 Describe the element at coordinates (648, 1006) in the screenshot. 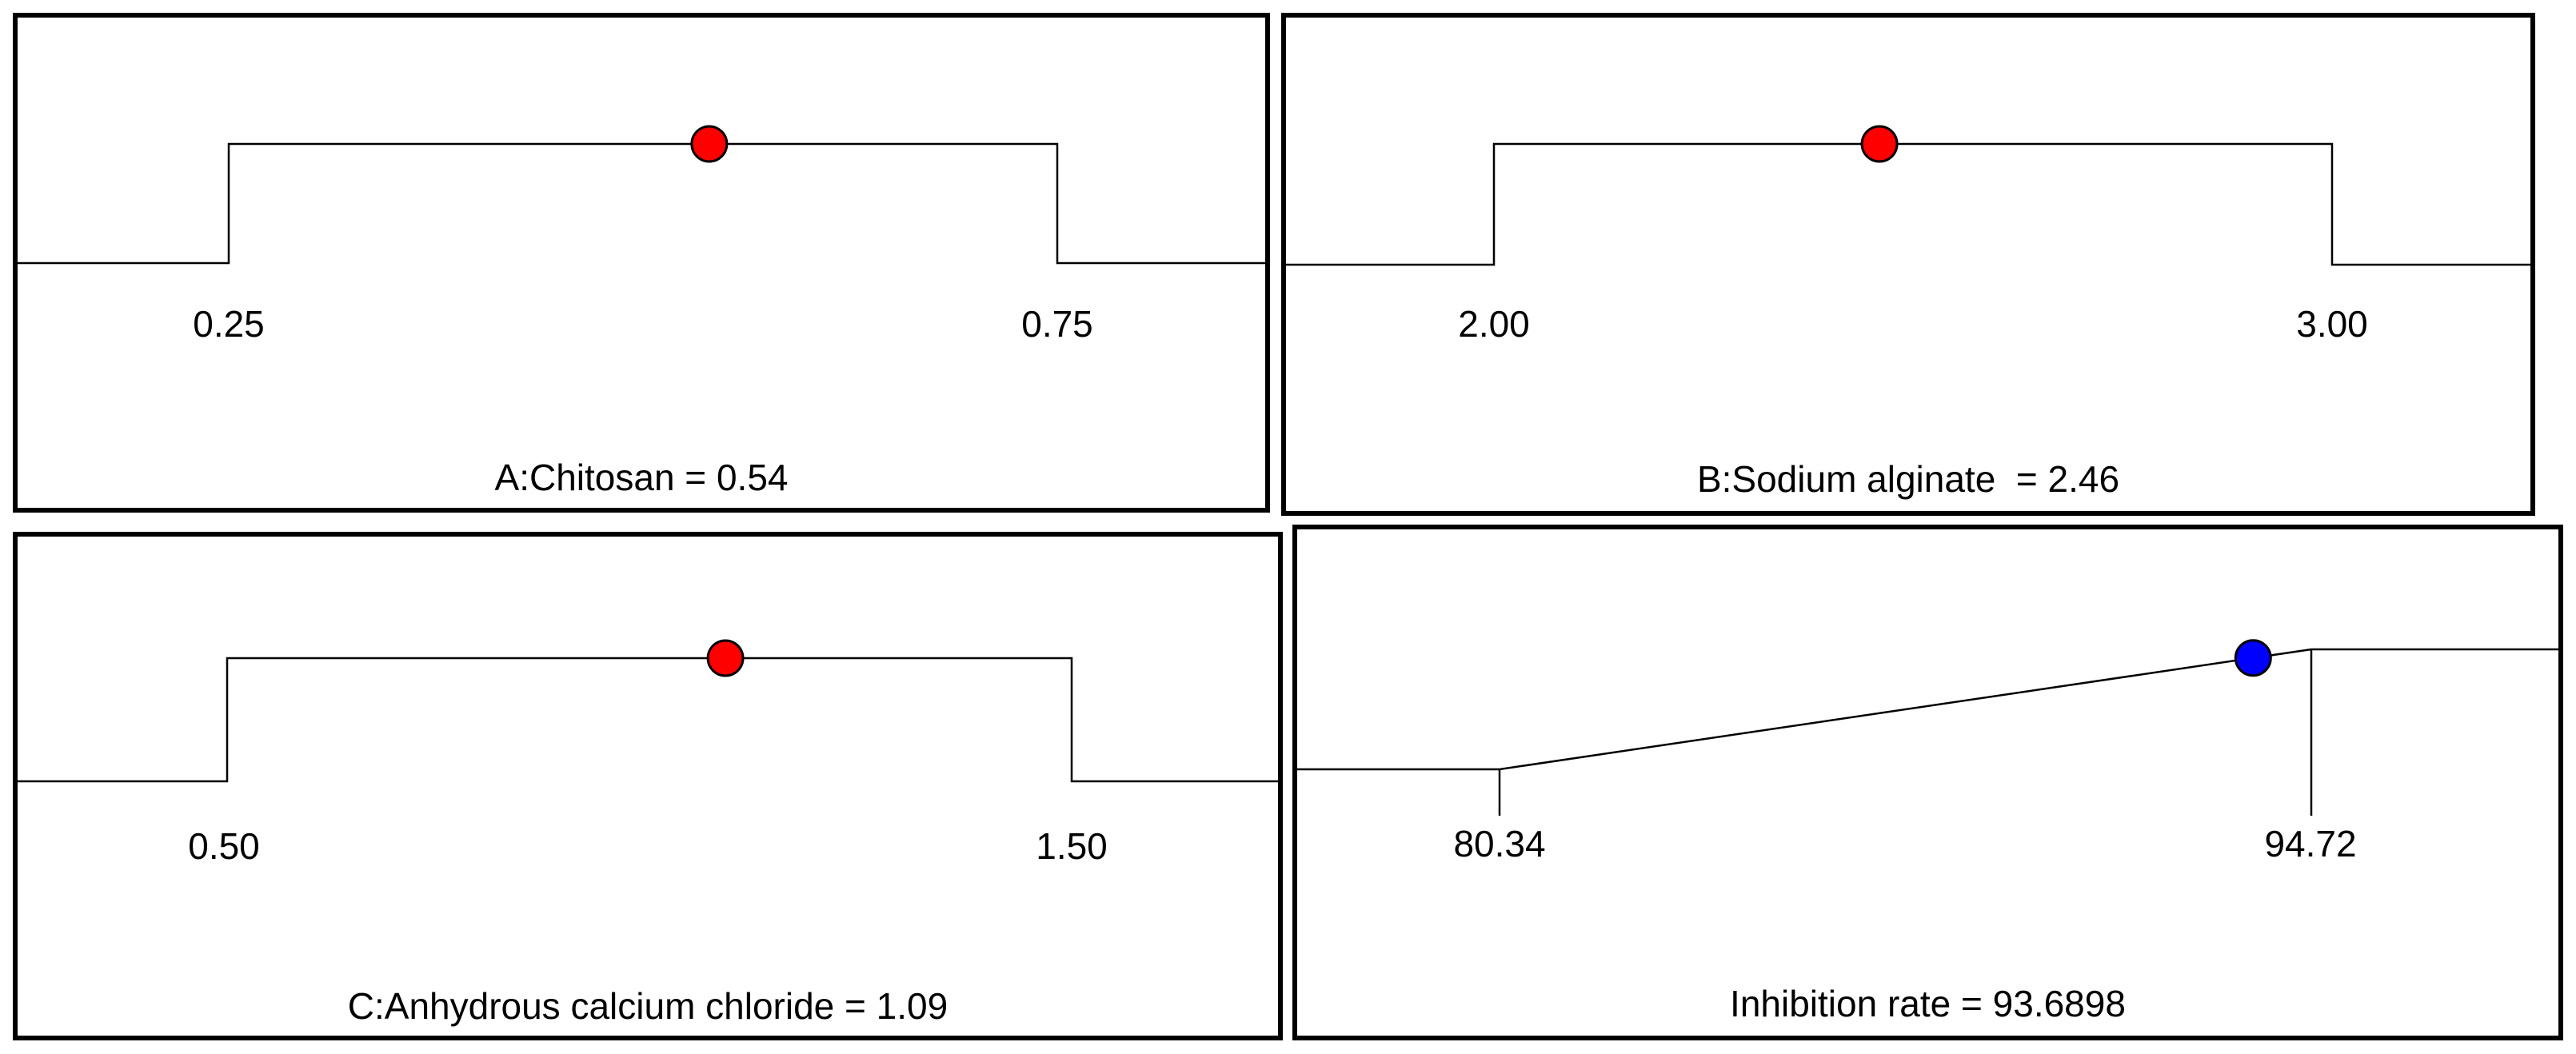

I see `factor-caption: C:Anhydrous calcium chloride = 1.09` at that location.